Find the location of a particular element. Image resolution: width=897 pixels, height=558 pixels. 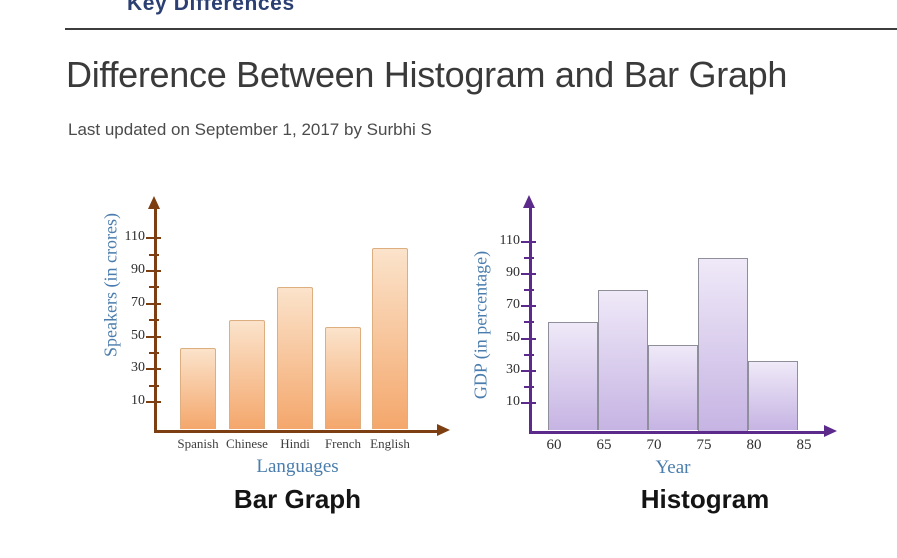

category-label: Spanish is located at coordinates (198, 443).